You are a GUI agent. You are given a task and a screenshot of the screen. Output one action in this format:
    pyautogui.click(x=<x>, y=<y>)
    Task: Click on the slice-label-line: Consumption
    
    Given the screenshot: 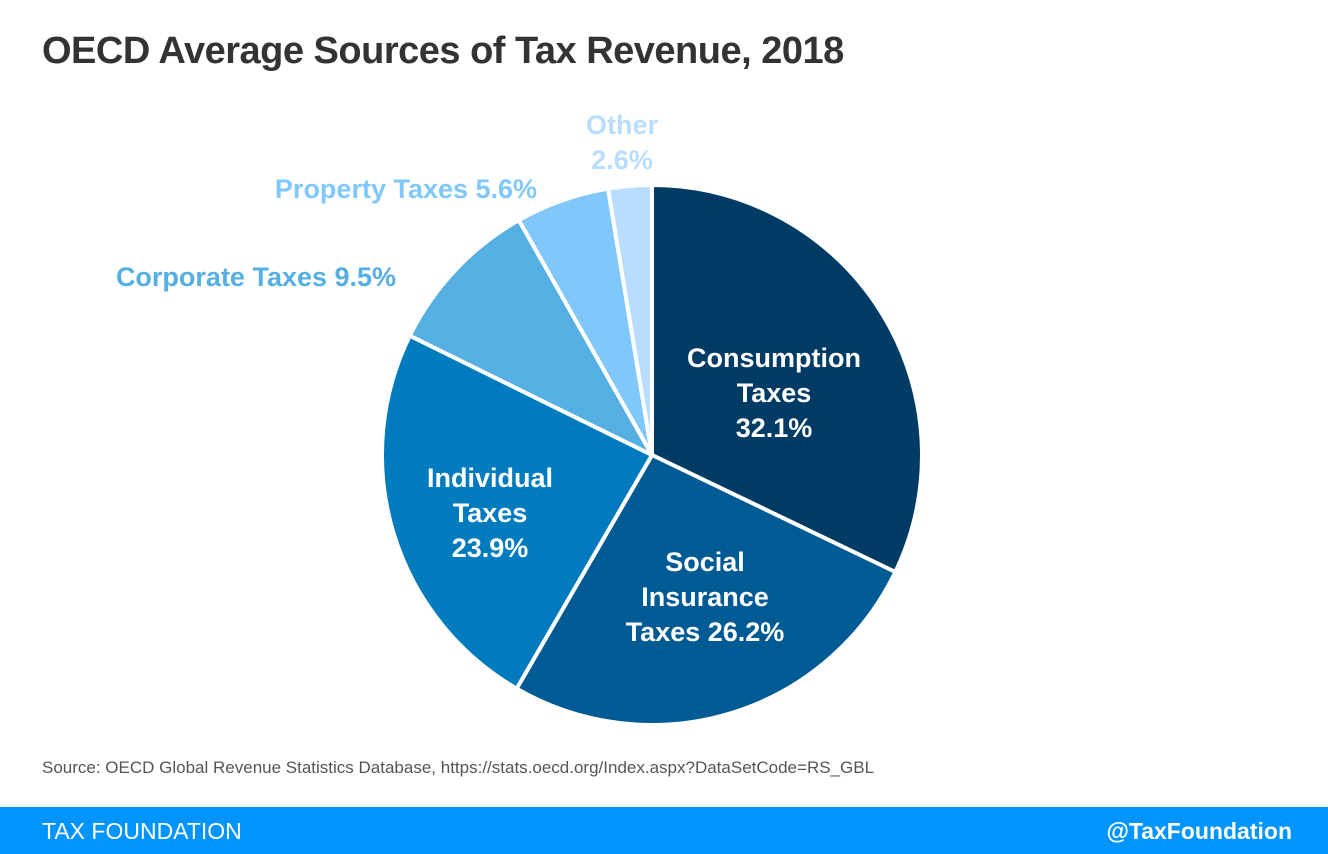 What is the action you would take?
    pyautogui.click(x=774, y=358)
    